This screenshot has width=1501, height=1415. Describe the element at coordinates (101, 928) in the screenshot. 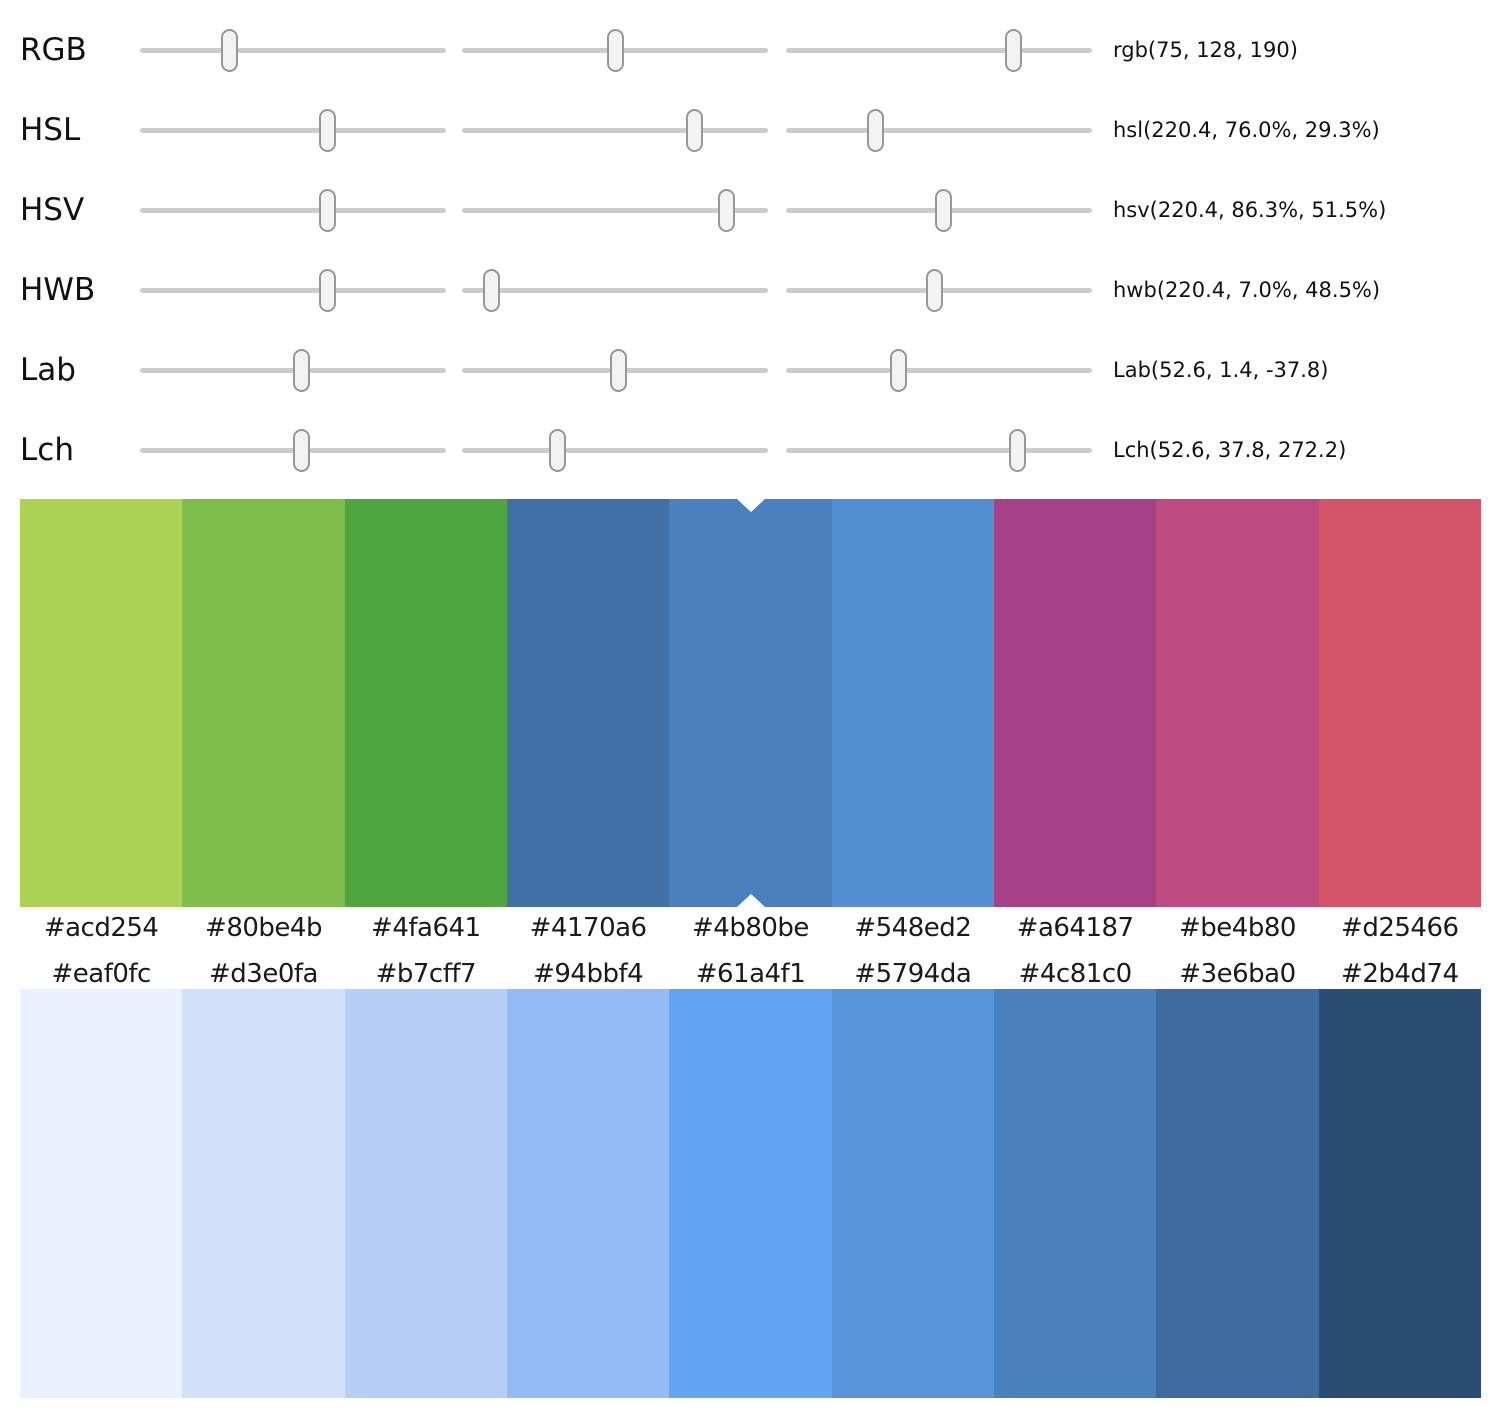

I see `swatch-hex-label: #acd254` at that location.